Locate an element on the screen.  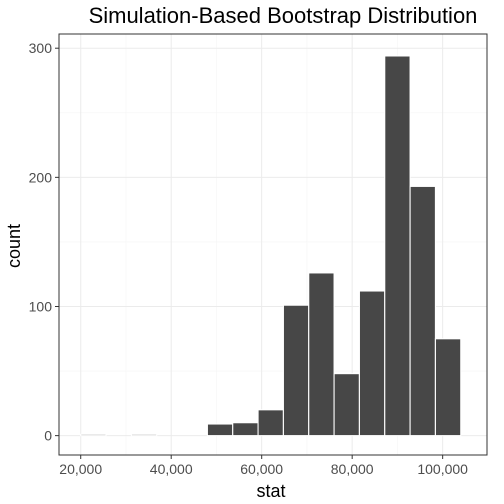
x-axis-title: stat is located at coordinates (270, 491).